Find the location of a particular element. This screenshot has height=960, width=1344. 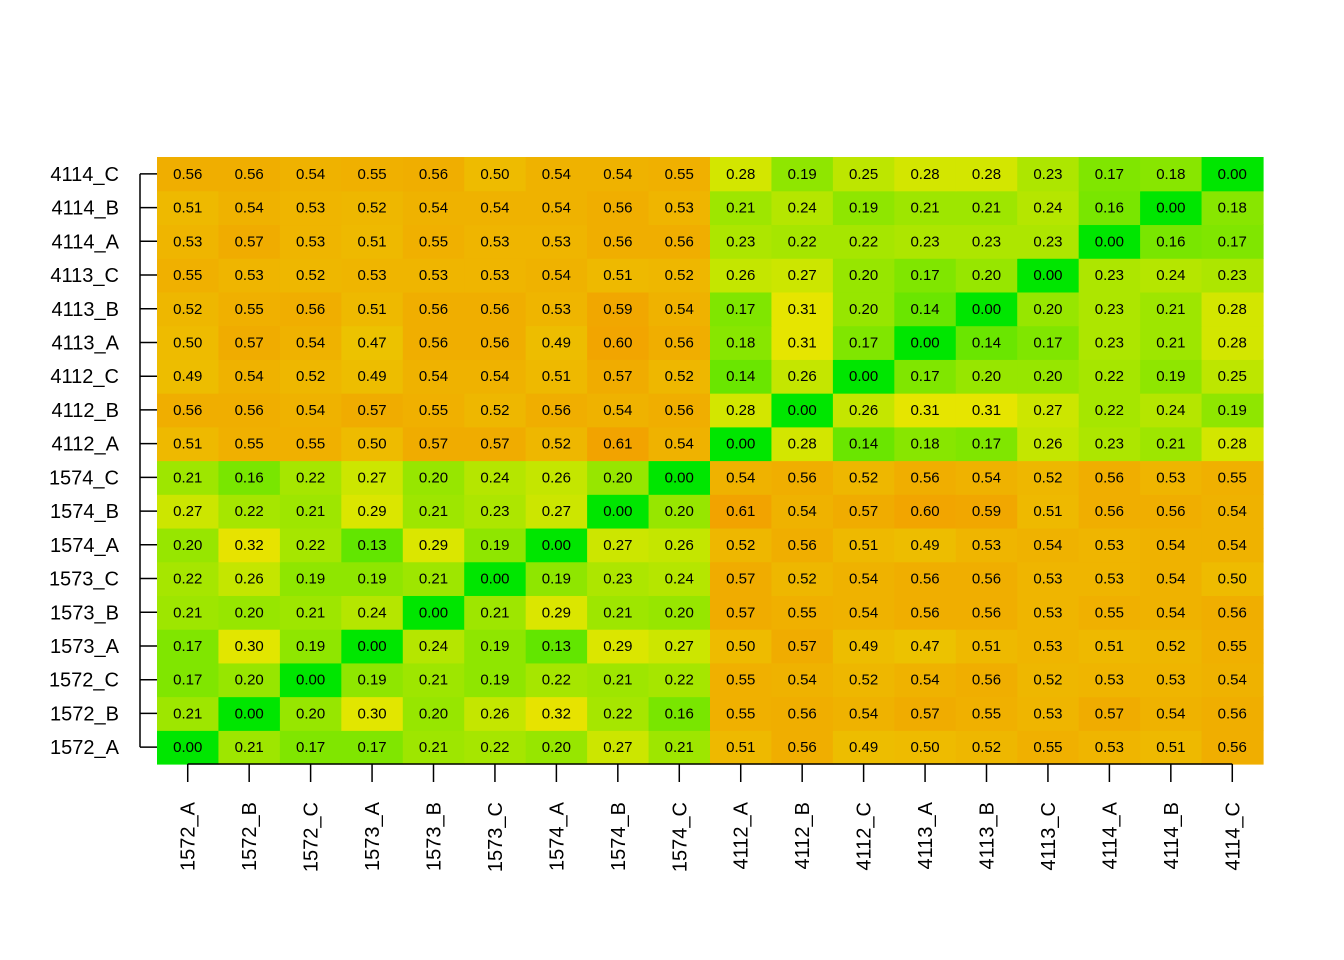

cell-value-label: 0.57 is located at coordinates (494, 444).